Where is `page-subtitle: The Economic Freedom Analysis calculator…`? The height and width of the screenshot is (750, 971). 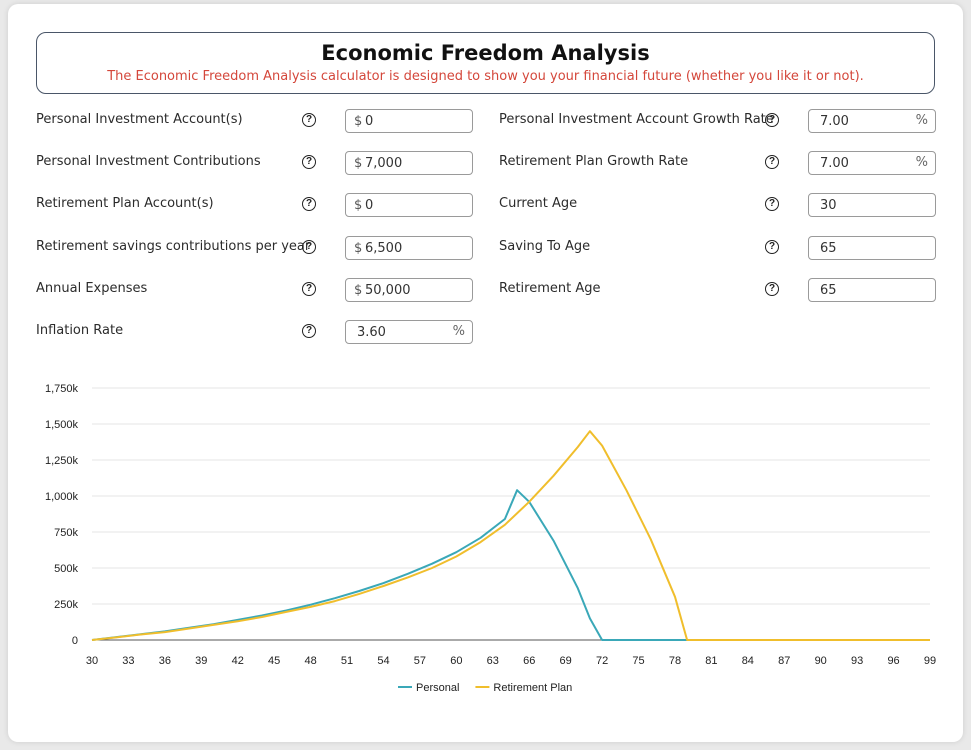 page-subtitle: The Economic Freedom Analysis calculator… is located at coordinates (485, 76).